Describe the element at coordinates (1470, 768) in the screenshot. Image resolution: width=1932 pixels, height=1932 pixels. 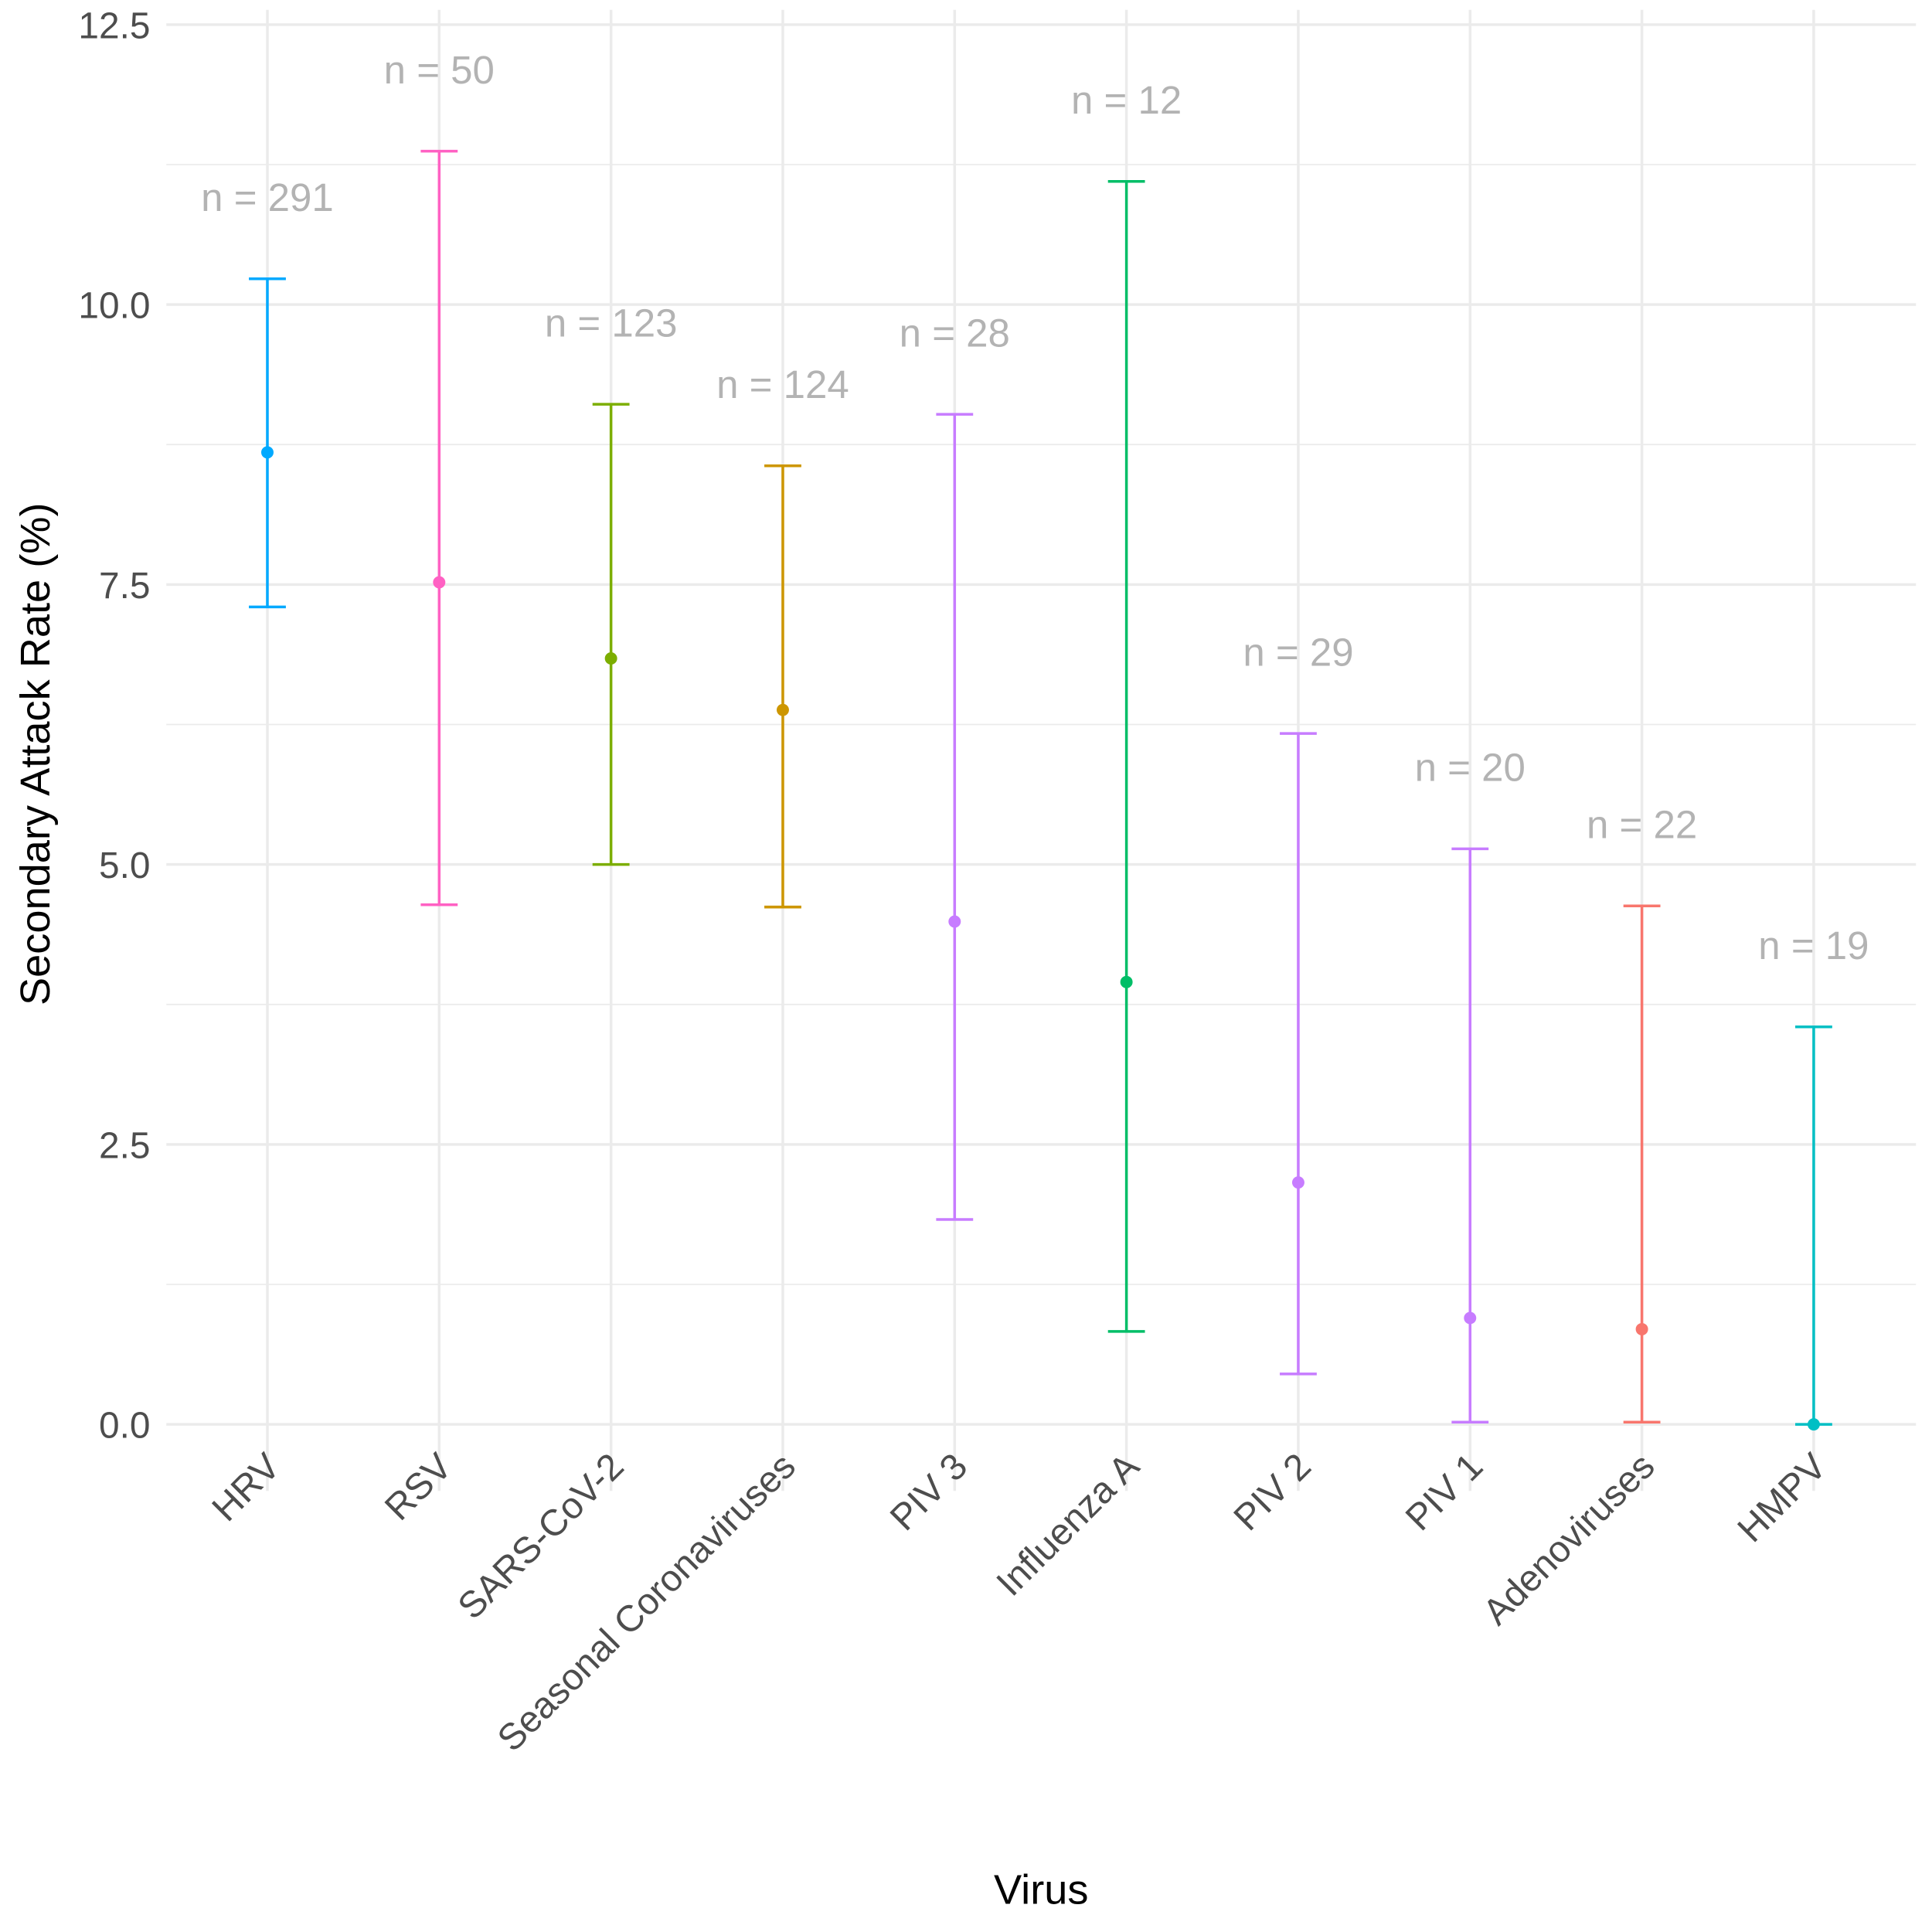
I see `n-label: n = 20` at that location.